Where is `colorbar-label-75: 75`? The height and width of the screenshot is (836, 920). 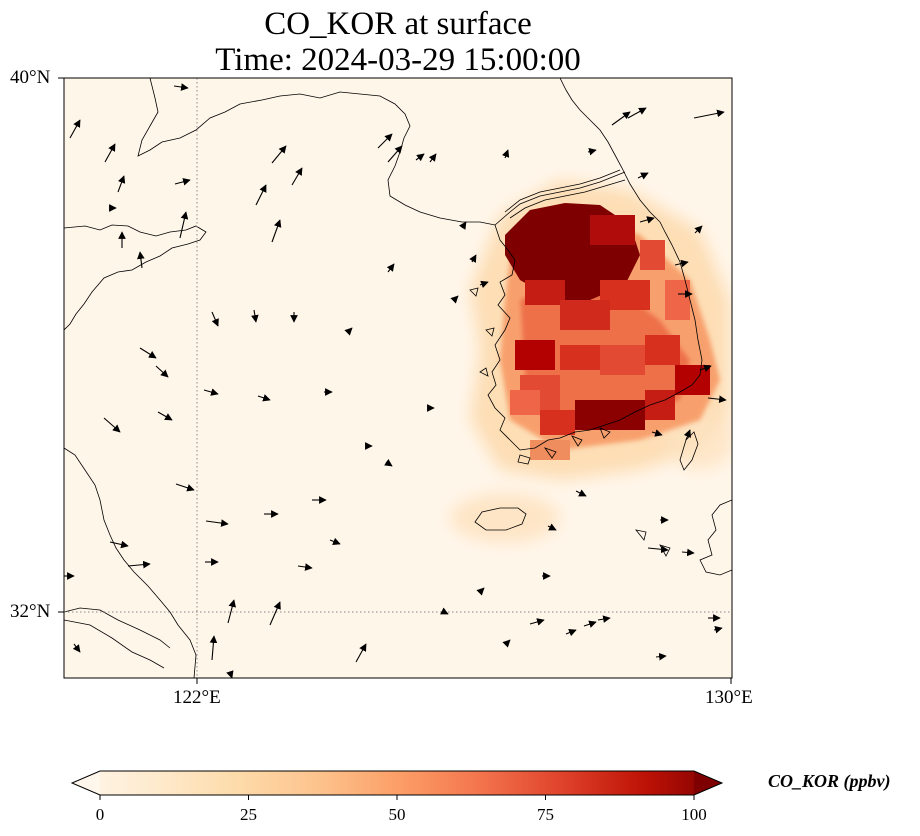
colorbar-label-75: 75 is located at coordinates (545, 814).